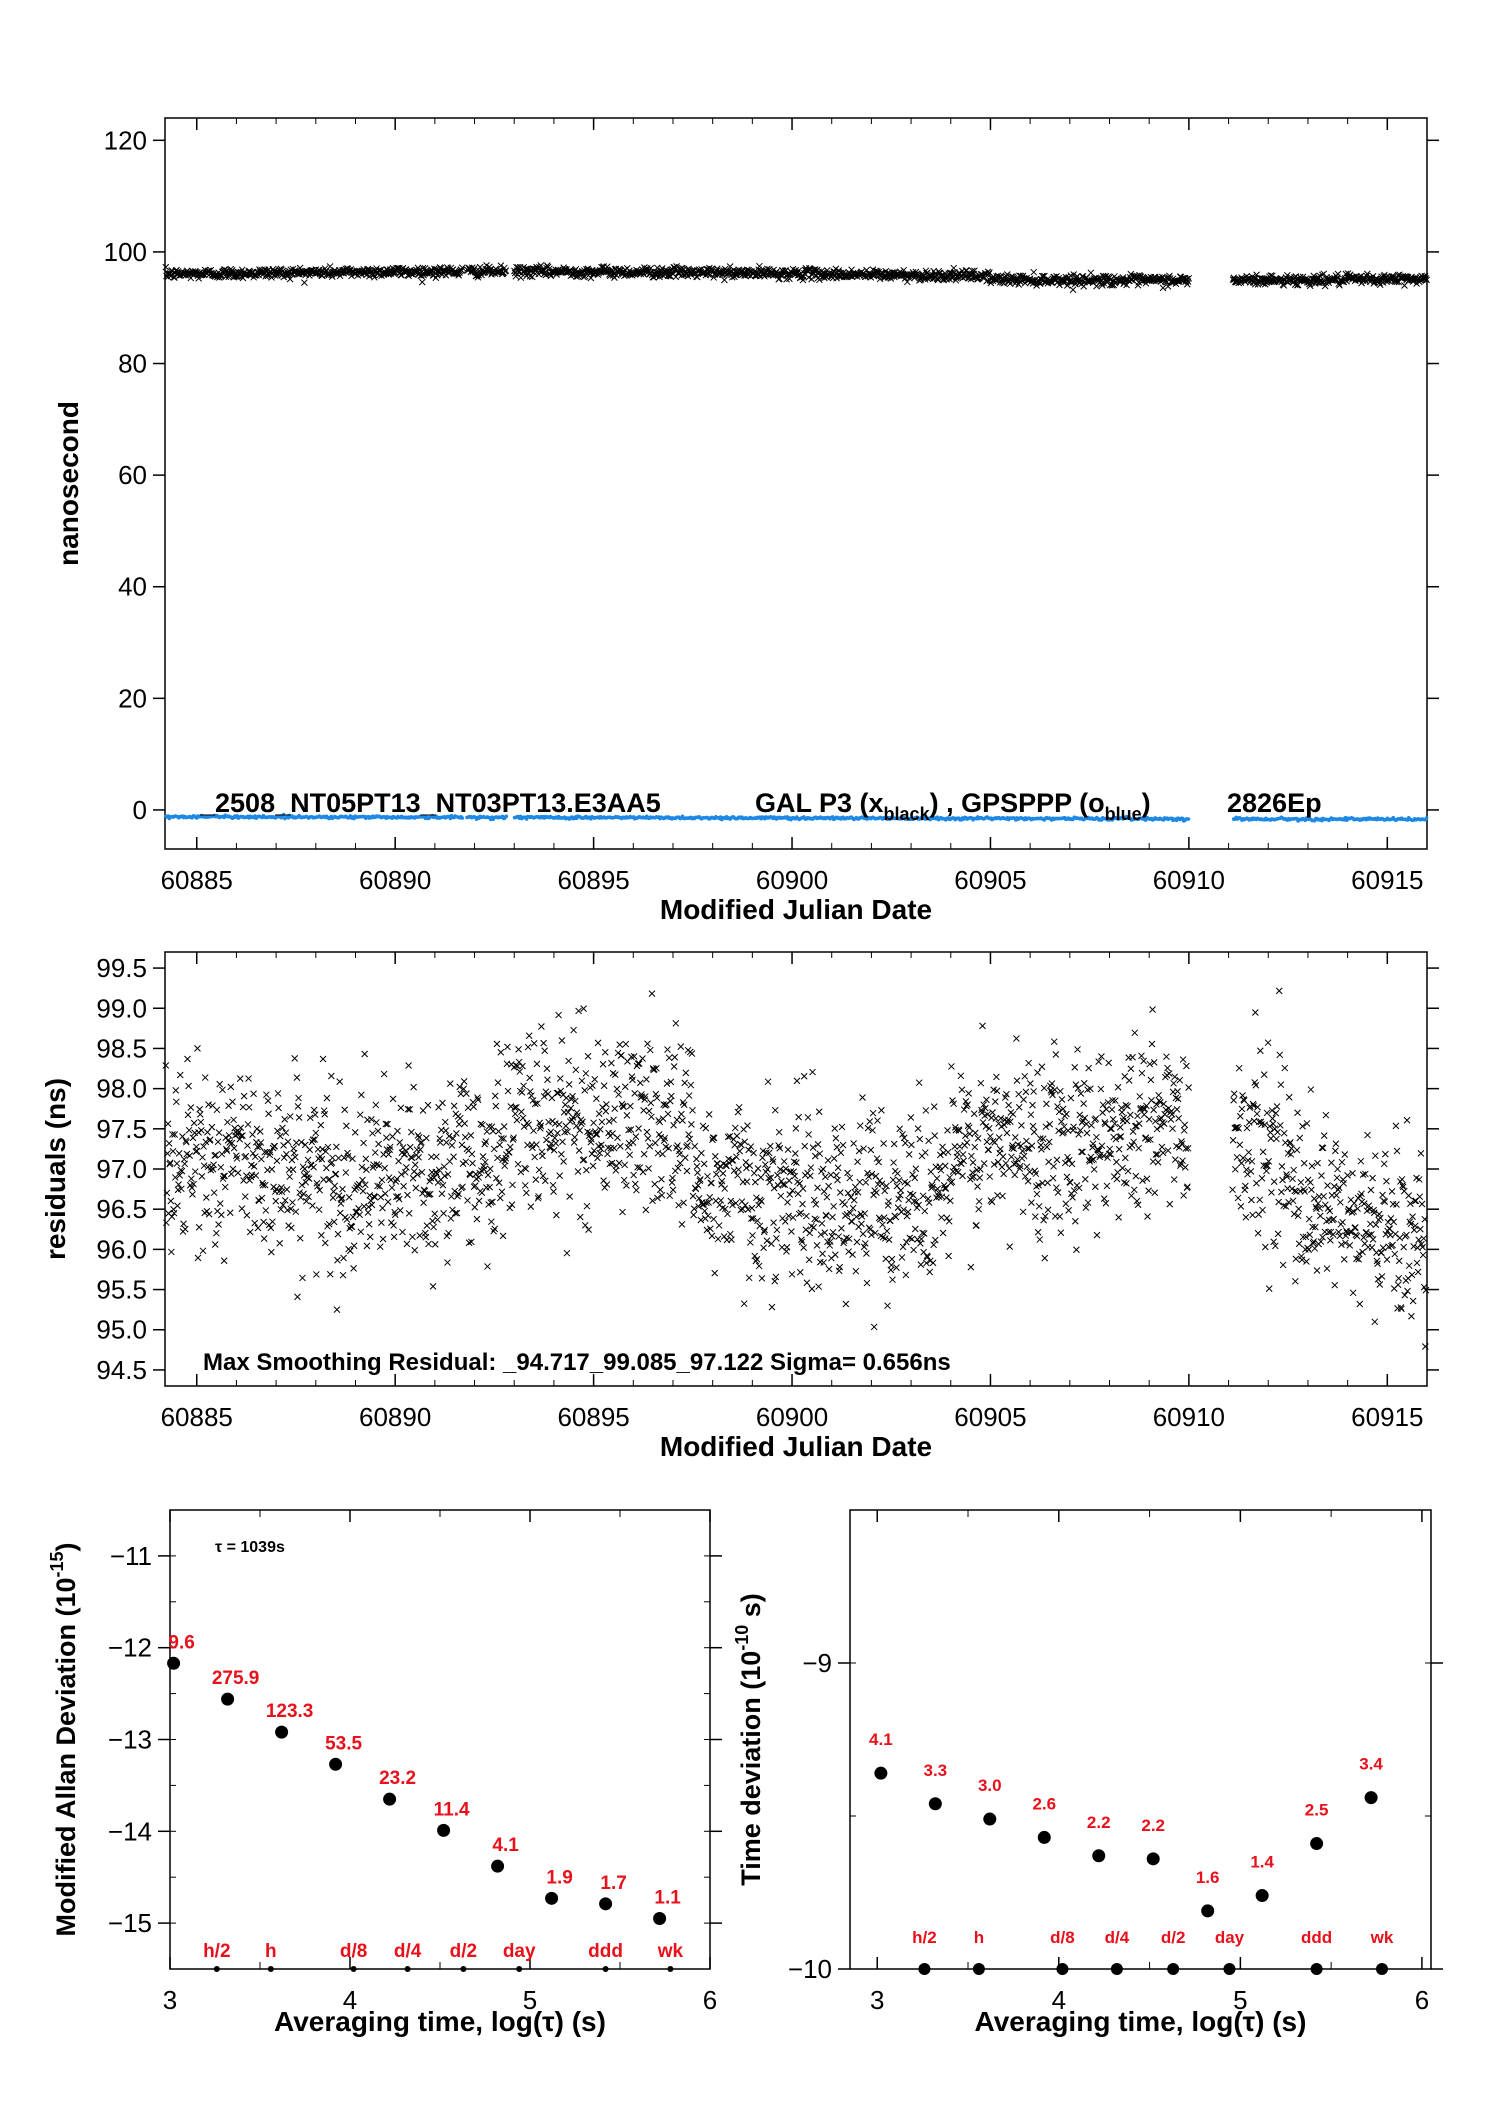 Image resolution: width=1488 pixels, height=2105 pixels. I want to click on series-point-blue, so click(1426, 818).